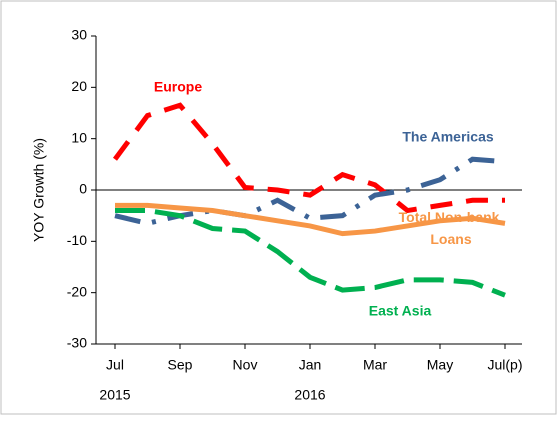  What do you see at coordinates (310, 365) in the screenshot?
I see `x-tick-label: Jan` at bounding box center [310, 365].